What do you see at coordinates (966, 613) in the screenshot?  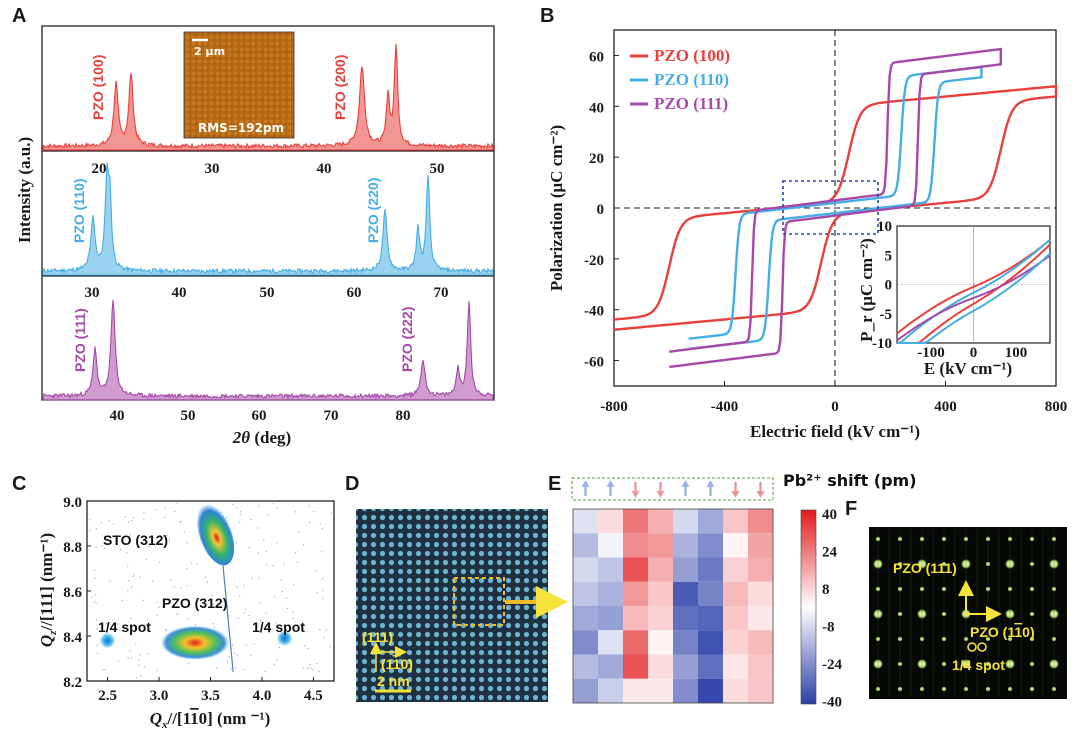 I see `fft-dots` at bounding box center [966, 613].